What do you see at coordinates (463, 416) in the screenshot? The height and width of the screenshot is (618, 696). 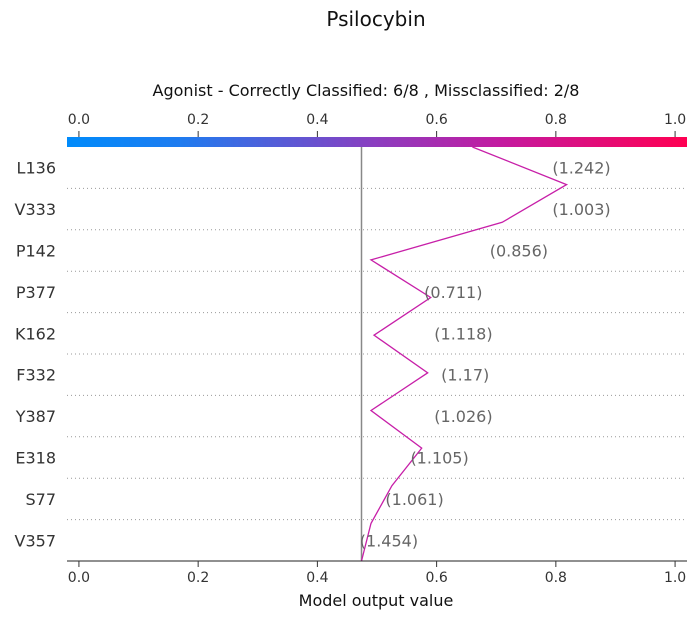 I see `feature-value-label: (1.026)` at bounding box center [463, 416].